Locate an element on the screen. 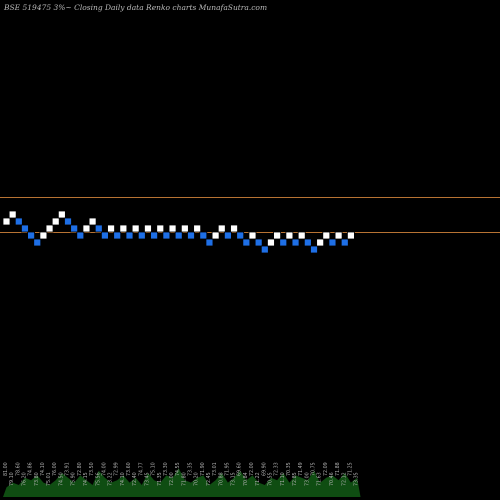 Image resolution: width=500 pixels, height=500 pixels. bottom-label-16: 74.00 is located at coordinates (104, 469).